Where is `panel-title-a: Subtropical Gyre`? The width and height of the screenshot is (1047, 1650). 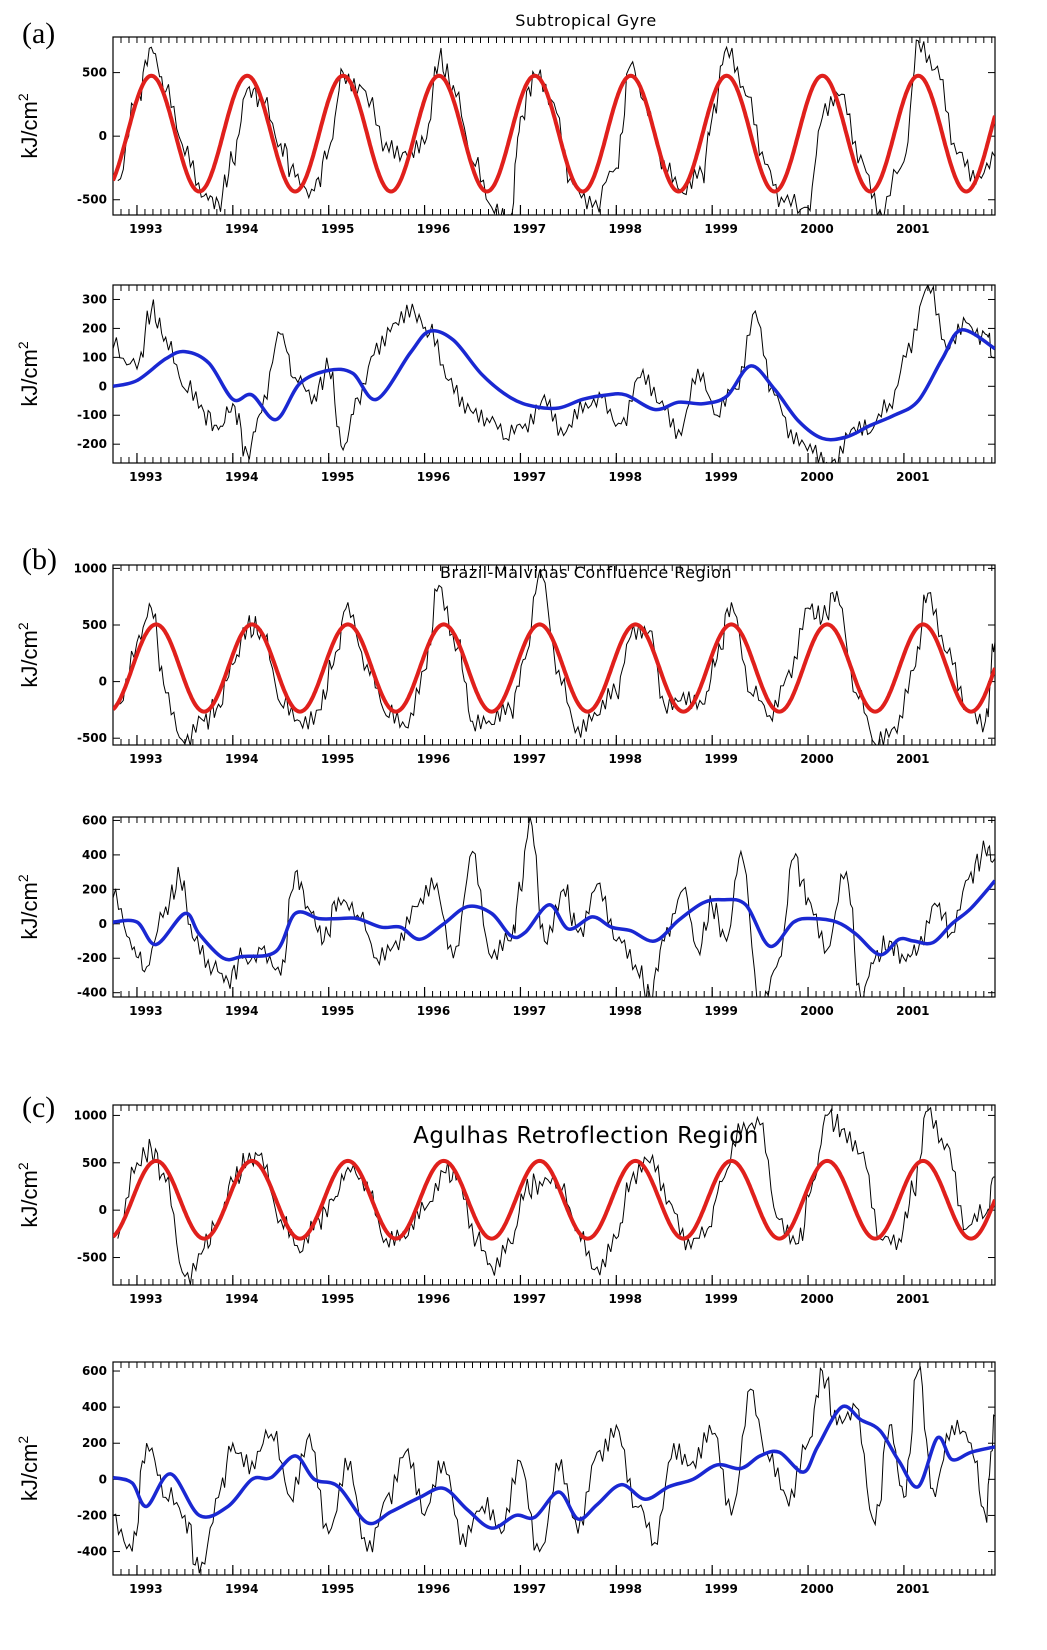
panel-title-a: Subtropical Gyre is located at coordinates (585, 20).